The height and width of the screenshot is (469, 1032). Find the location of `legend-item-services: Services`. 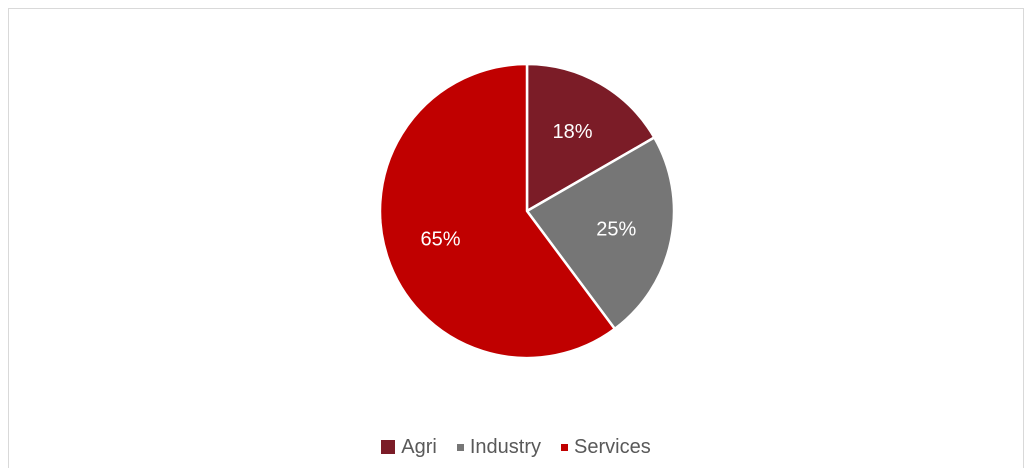

legend-item-services: Services is located at coordinates (606, 447).